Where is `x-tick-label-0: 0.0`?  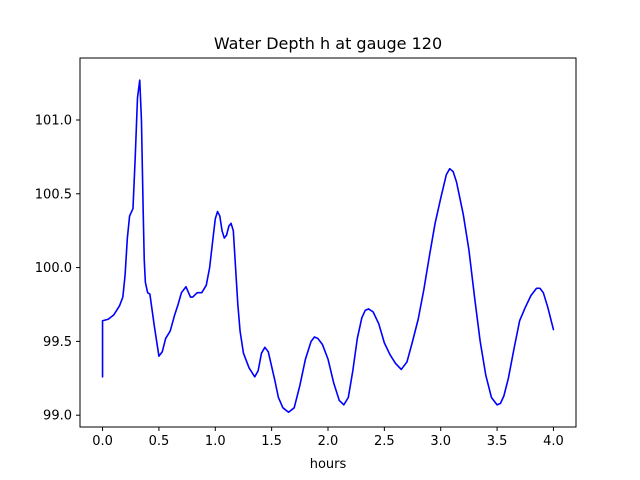 x-tick-label-0: 0.0 is located at coordinates (102, 441).